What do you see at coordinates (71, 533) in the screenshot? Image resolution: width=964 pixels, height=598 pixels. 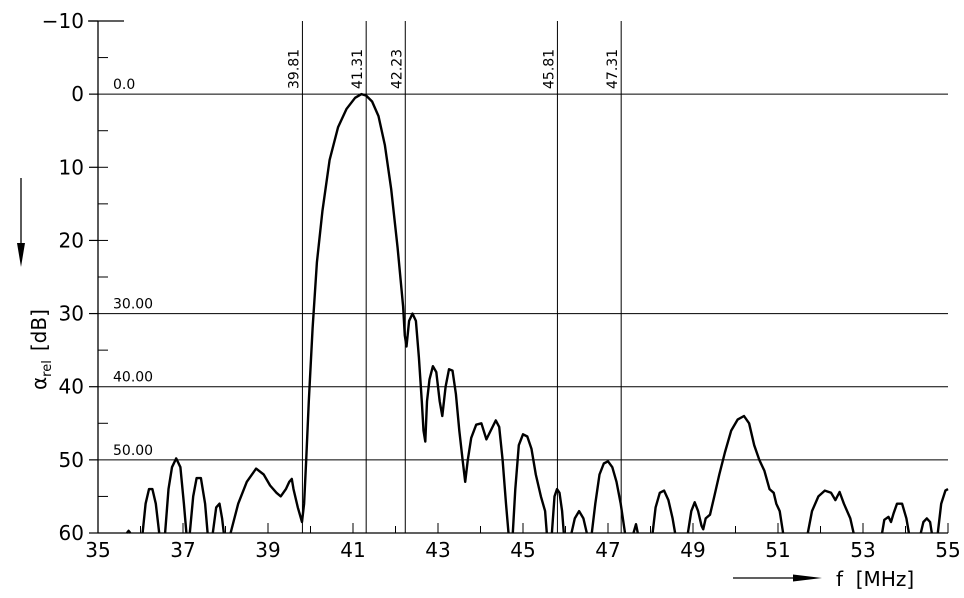 I see `y-tick-label: 60` at bounding box center [71, 533].